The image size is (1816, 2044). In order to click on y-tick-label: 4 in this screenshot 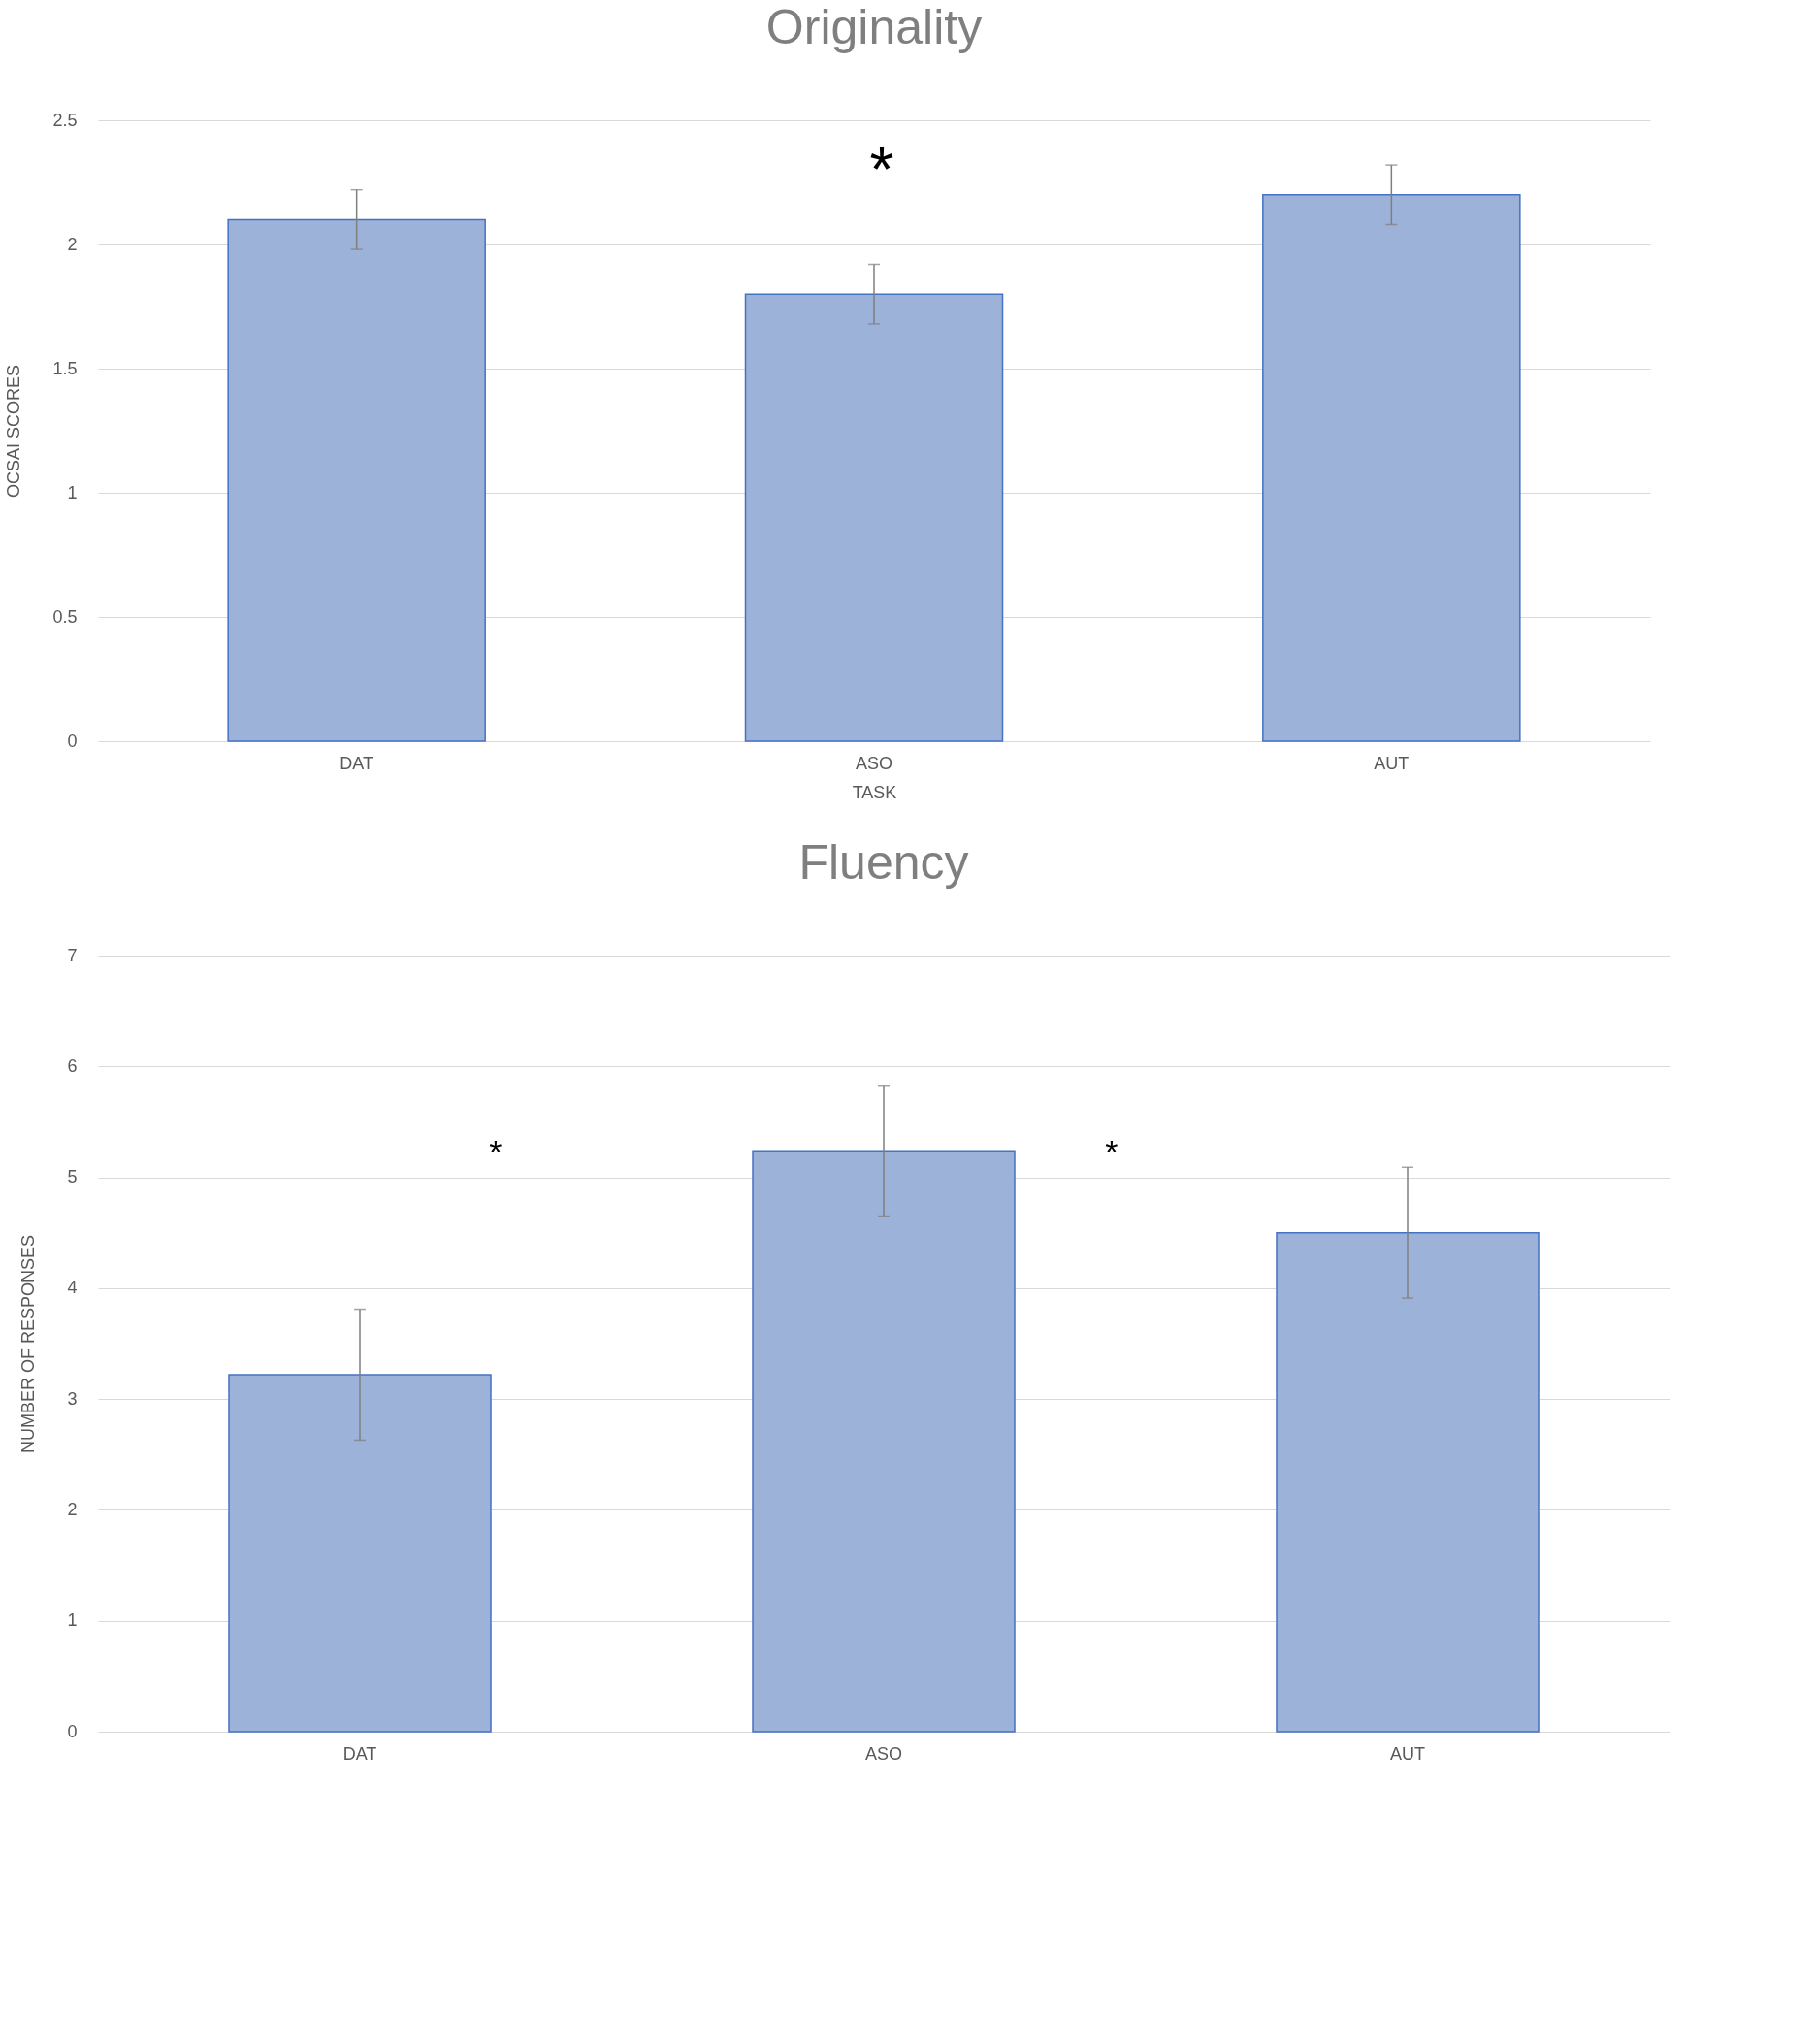, I will do `click(72, 1288)`.